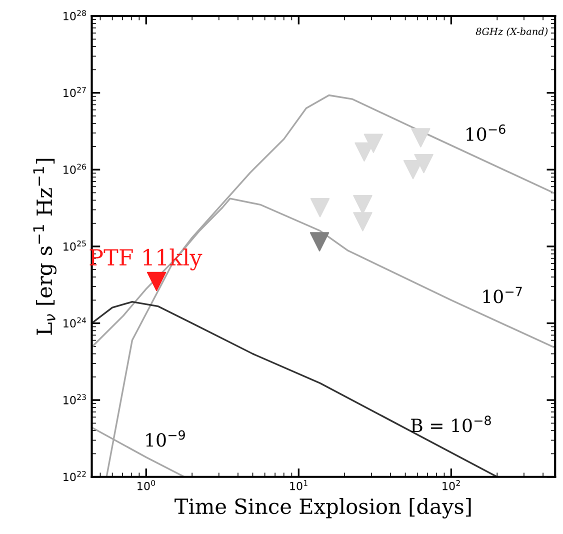 This screenshot has width=563, height=534. Describe the element at coordinates (322, 508) in the screenshot. I see `x-axis-title: Time Since Explosion [days]` at that location.